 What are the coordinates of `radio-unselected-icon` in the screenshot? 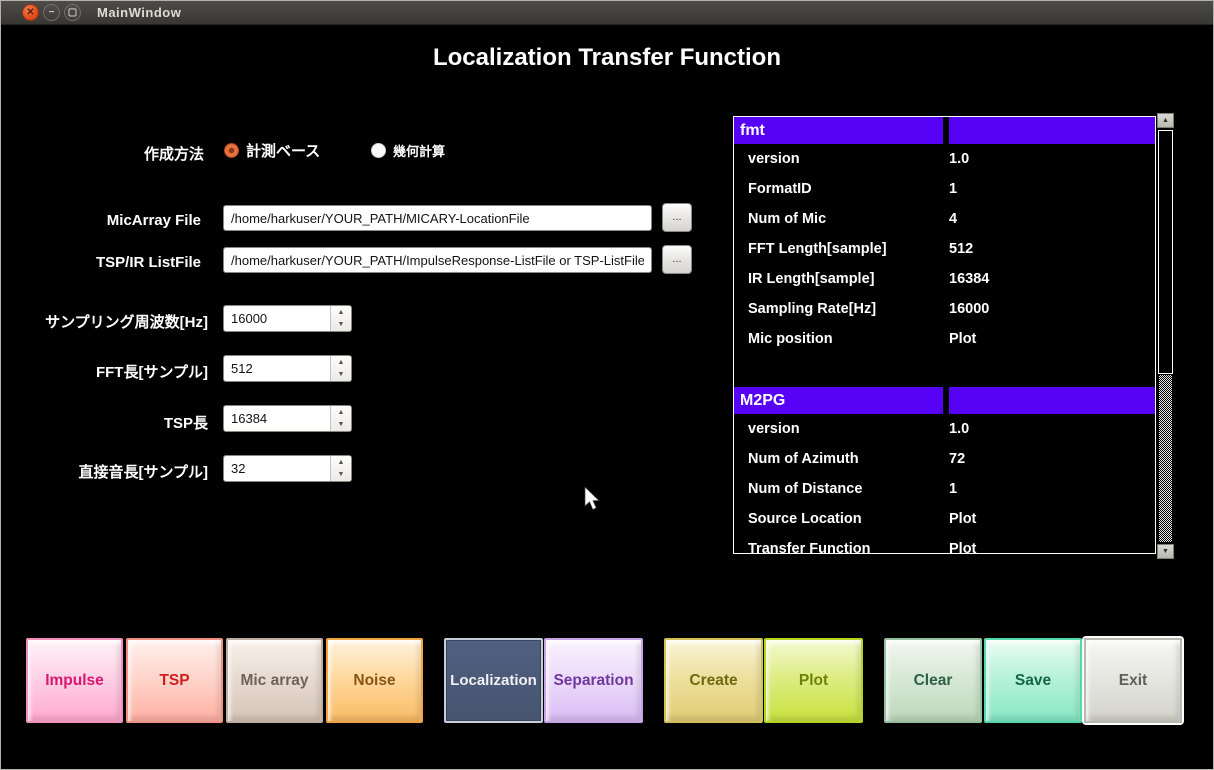 It's located at (378, 150).